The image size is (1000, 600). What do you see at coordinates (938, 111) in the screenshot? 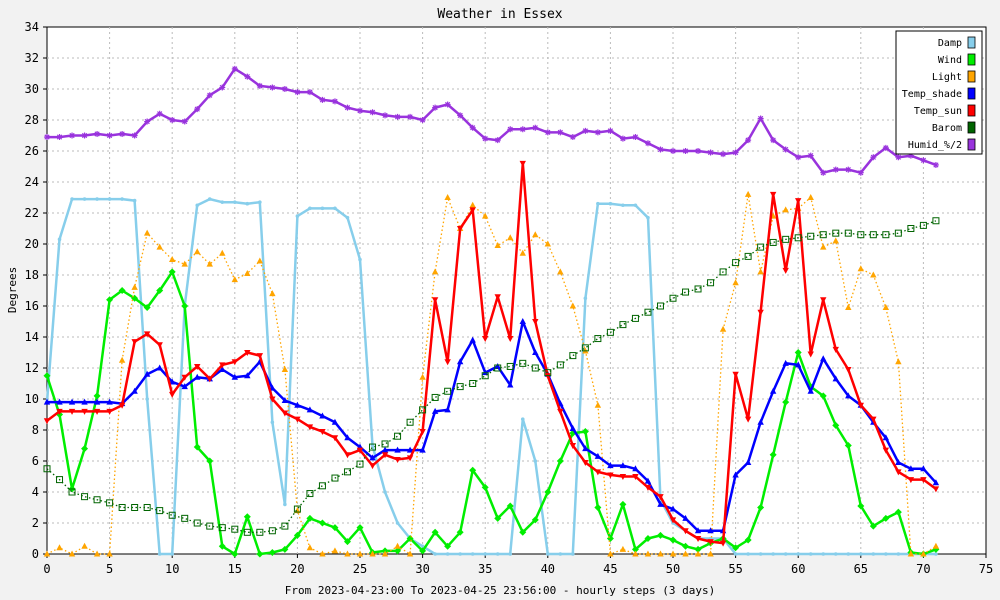
I see `legend-label: Temp_sun` at bounding box center [938, 111].